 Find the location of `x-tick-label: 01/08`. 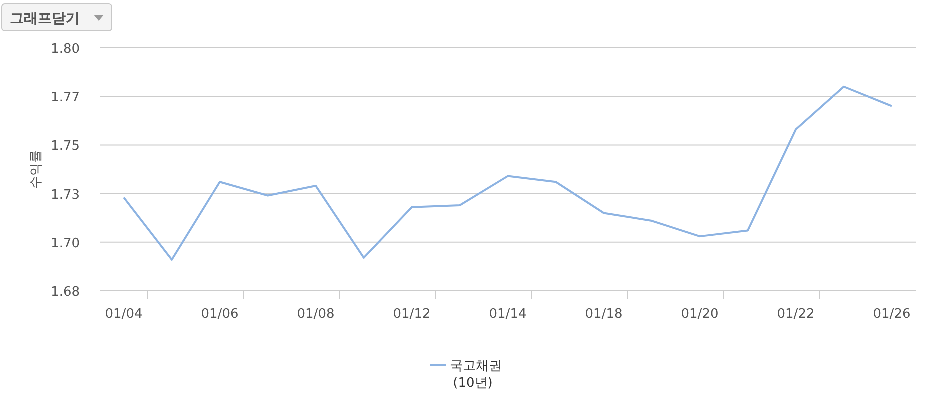

x-tick-label: 01/08 is located at coordinates (316, 314).